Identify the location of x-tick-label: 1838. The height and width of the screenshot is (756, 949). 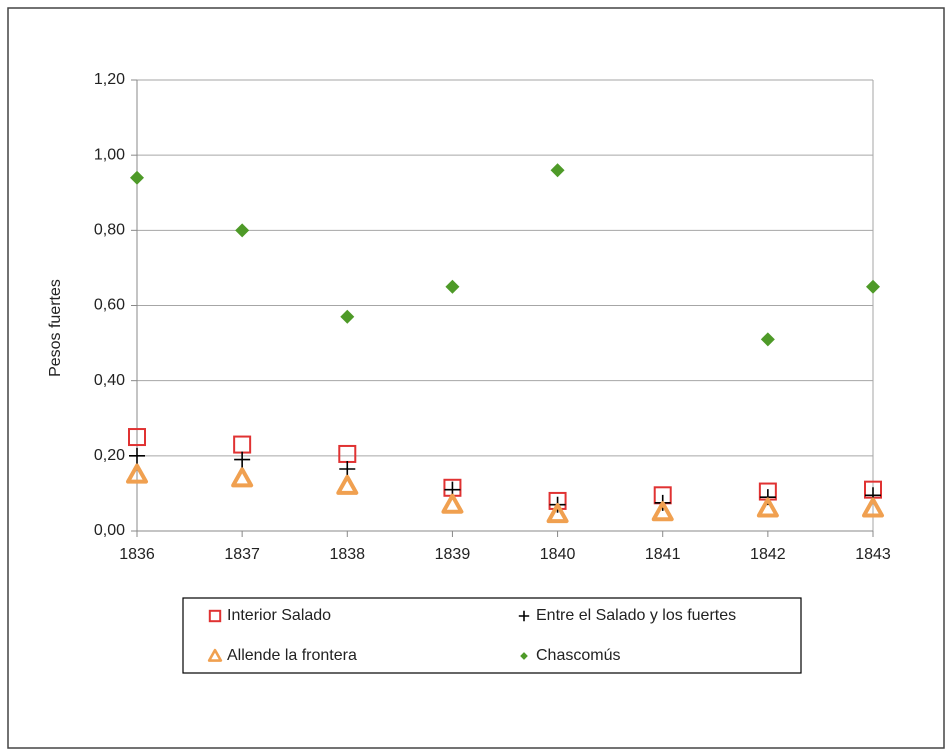
(347, 554).